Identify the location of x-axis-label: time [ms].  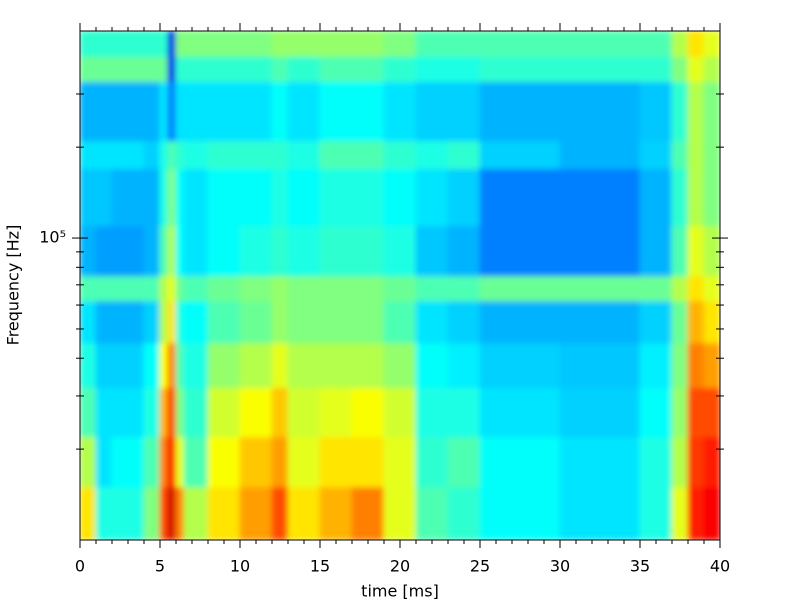
(400, 591).